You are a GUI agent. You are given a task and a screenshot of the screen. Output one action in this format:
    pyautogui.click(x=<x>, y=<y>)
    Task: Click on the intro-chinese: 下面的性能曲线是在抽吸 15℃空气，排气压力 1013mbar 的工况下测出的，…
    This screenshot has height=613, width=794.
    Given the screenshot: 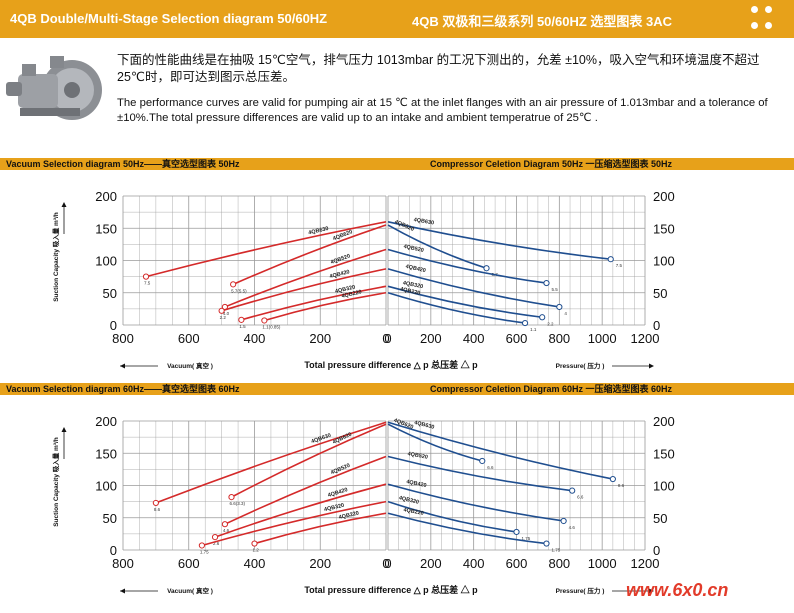 What is the action you would take?
    pyautogui.click(x=438, y=68)
    